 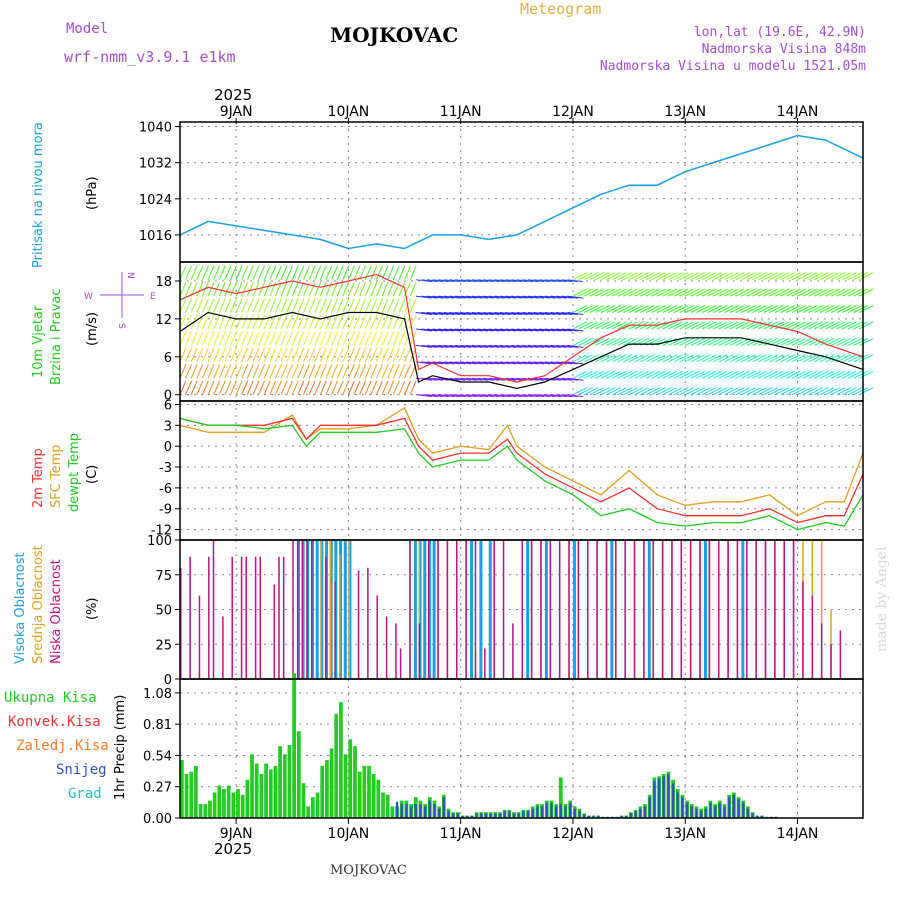 I want to click on y-tick-label: 1032, so click(x=155, y=164).